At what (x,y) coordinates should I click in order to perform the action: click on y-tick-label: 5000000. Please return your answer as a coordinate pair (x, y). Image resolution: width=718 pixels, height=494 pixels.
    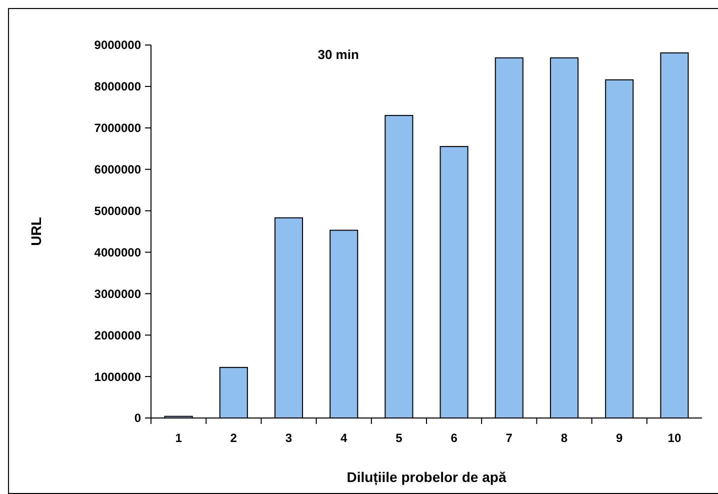
    Looking at the image, I should click on (118, 211).